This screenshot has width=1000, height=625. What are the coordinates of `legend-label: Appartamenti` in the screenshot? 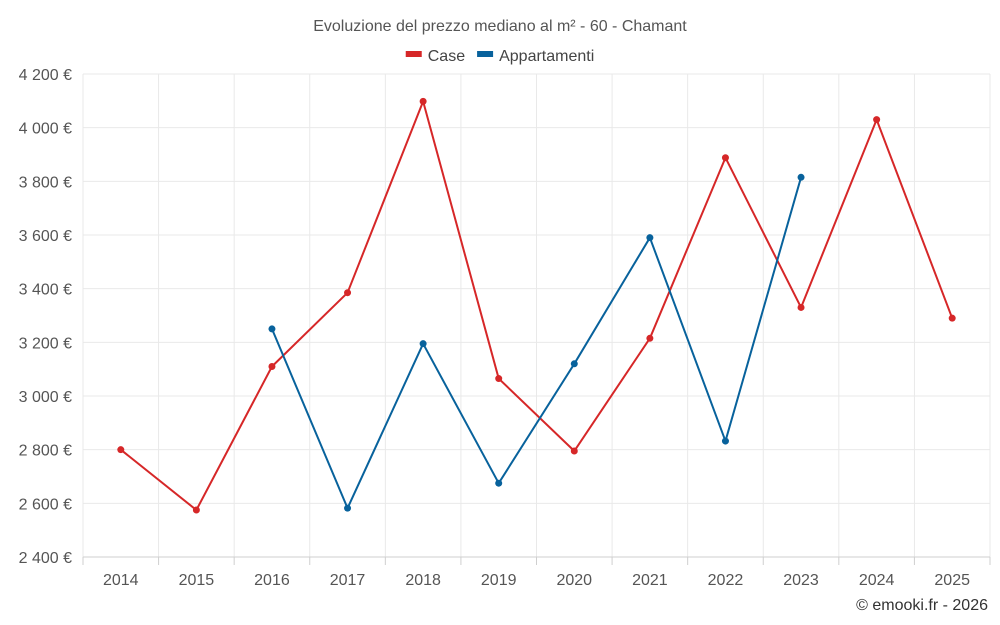 It's located at (546, 56).